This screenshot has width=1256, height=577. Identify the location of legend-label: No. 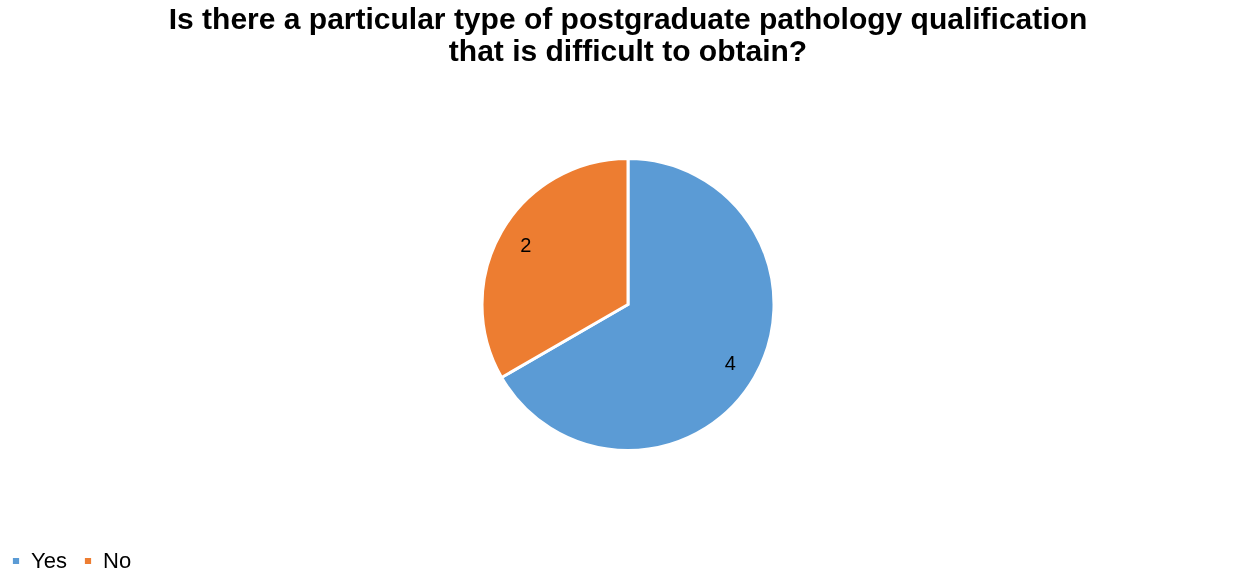
(117, 560).